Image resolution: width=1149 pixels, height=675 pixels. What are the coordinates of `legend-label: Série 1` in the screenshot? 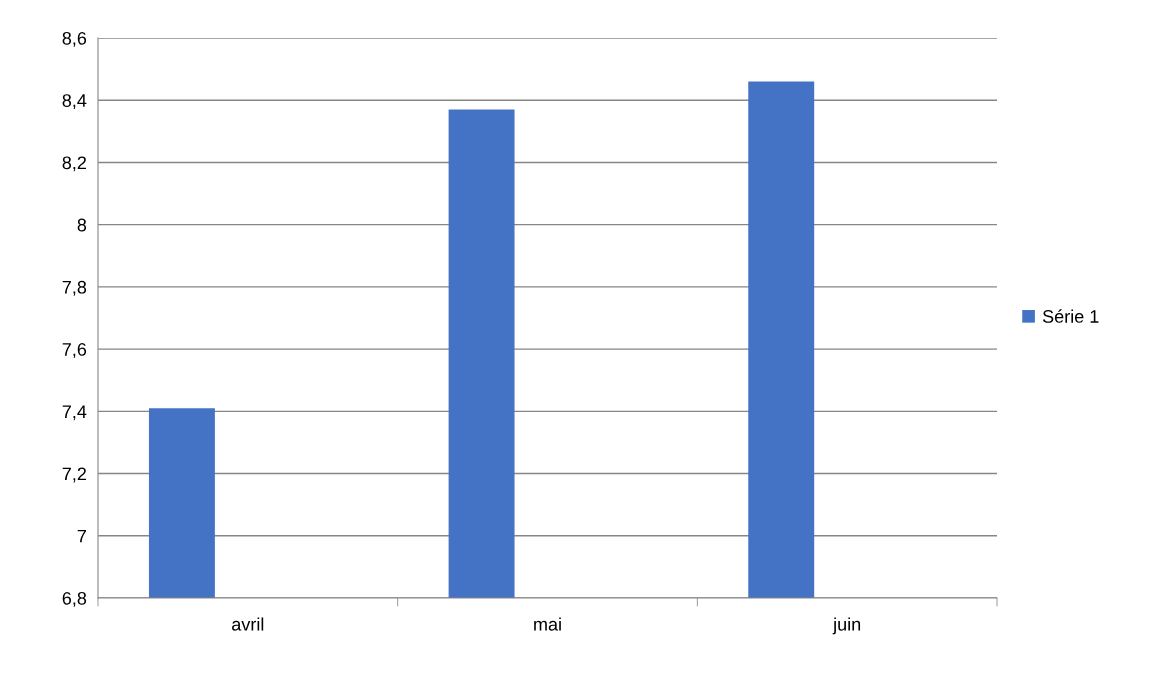 It's located at (1070, 316).